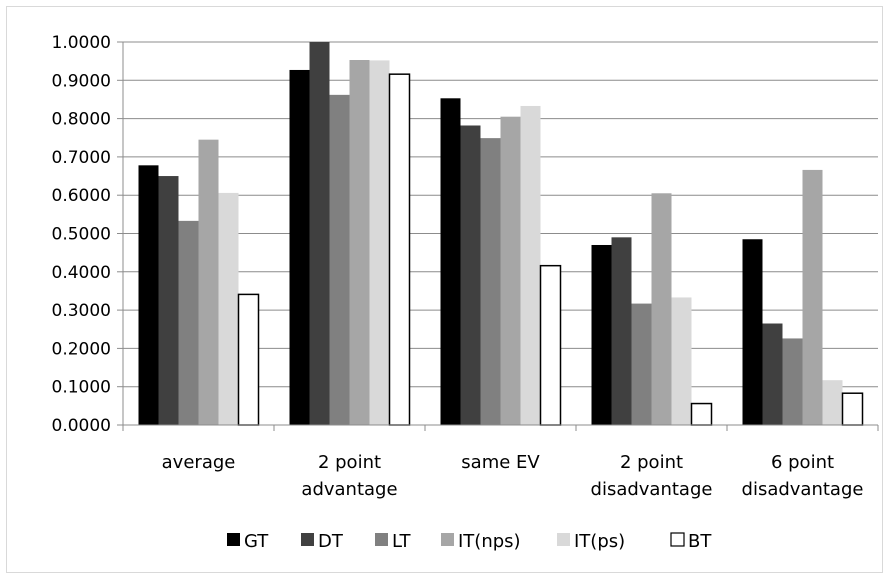 The width and height of the screenshot is (891, 581). I want to click on y-tick-label: 1.0000, so click(81, 43).